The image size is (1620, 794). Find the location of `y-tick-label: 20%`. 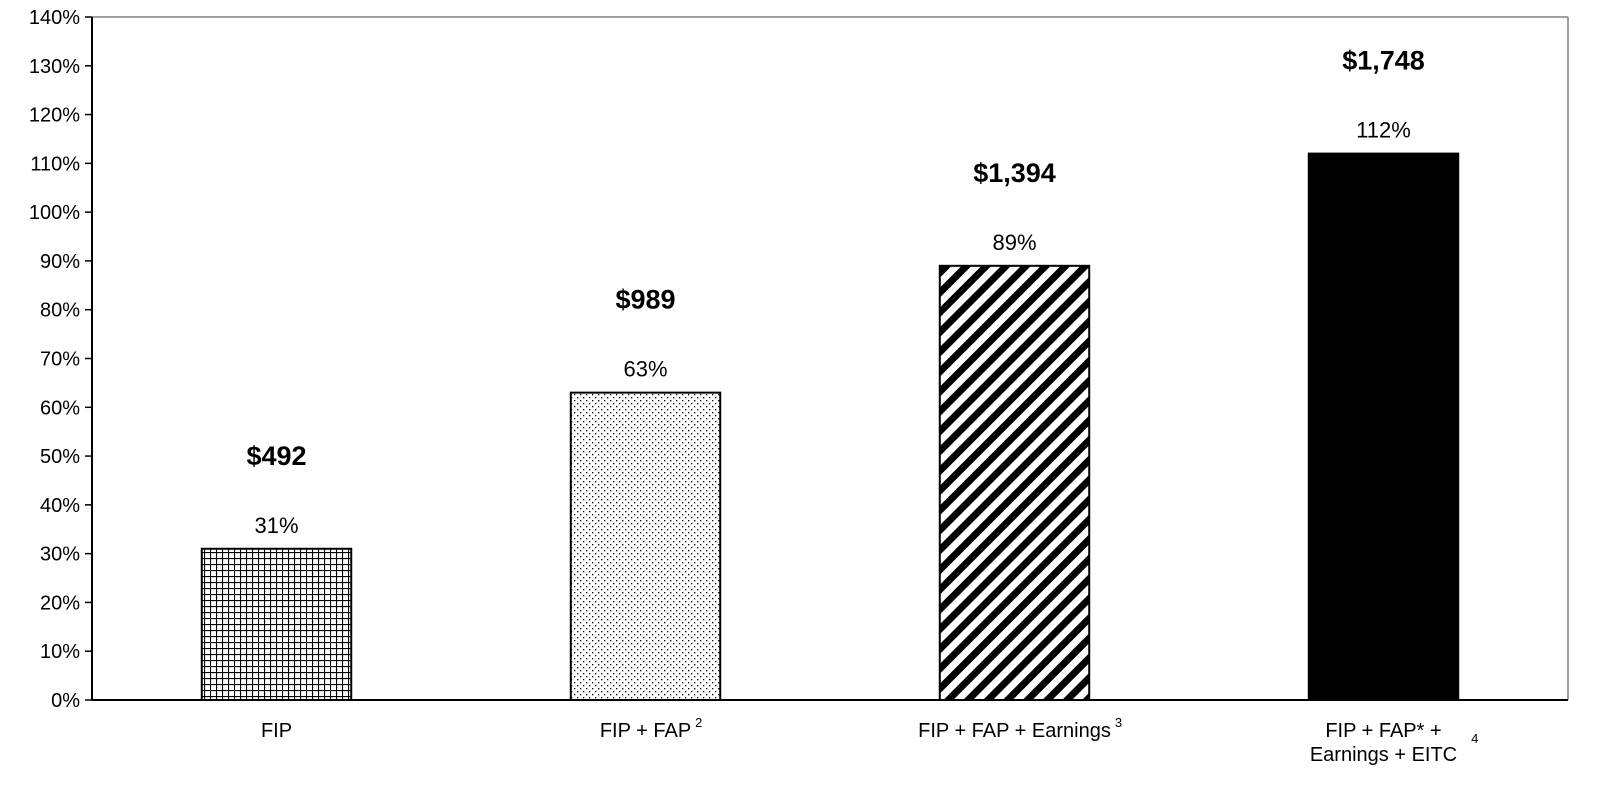

y-tick-label: 20% is located at coordinates (60, 603).